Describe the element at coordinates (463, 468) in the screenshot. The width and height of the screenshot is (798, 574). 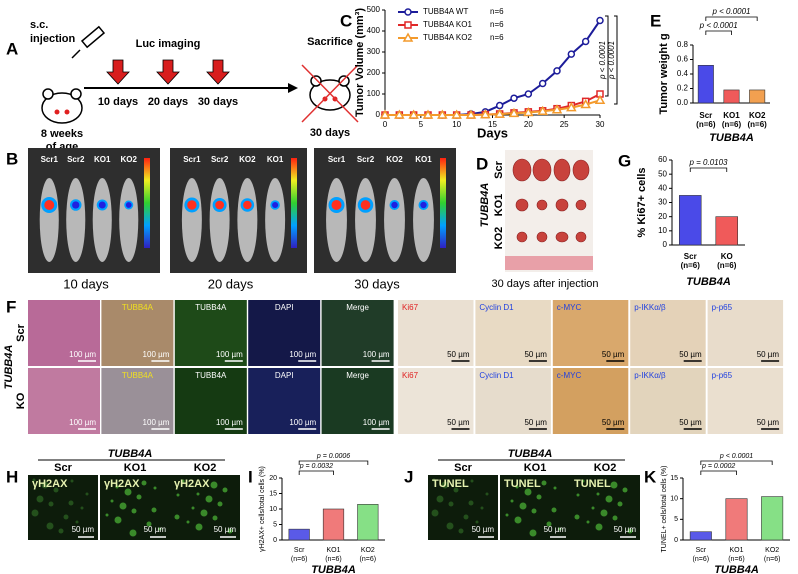
I see `group-label: Scr` at that location.